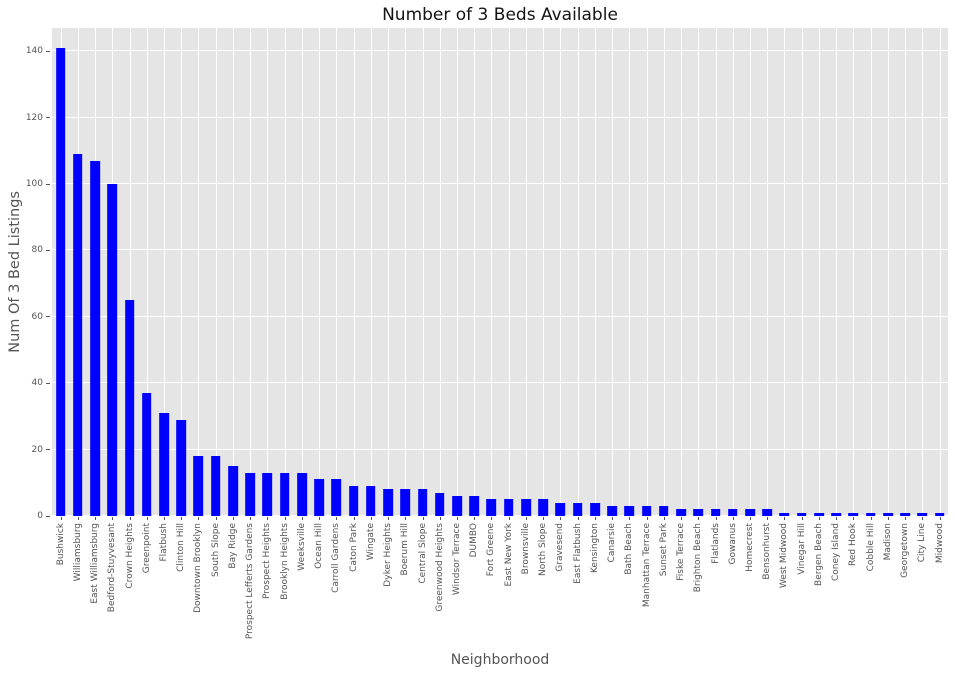  Describe the element at coordinates (77, 552) in the screenshot. I see `x-tick-label: Williamsburg` at that location.